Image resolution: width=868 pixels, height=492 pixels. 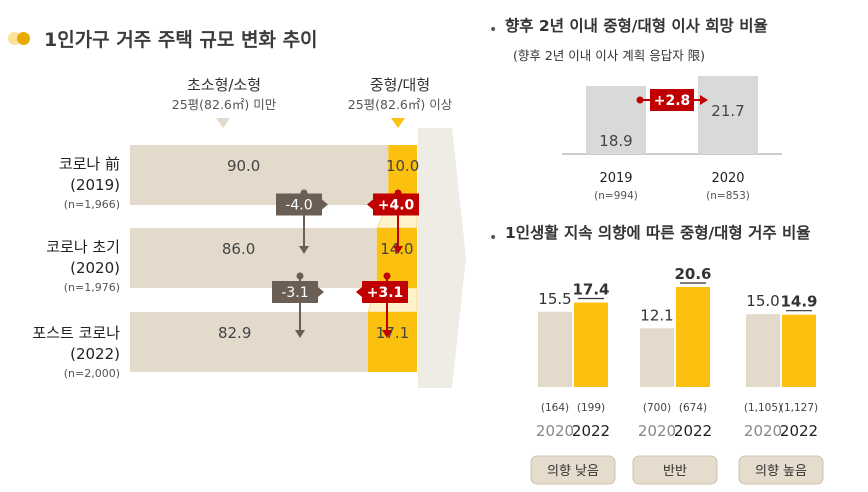 I want to click on change-label: +2.8, so click(x=672, y=101).